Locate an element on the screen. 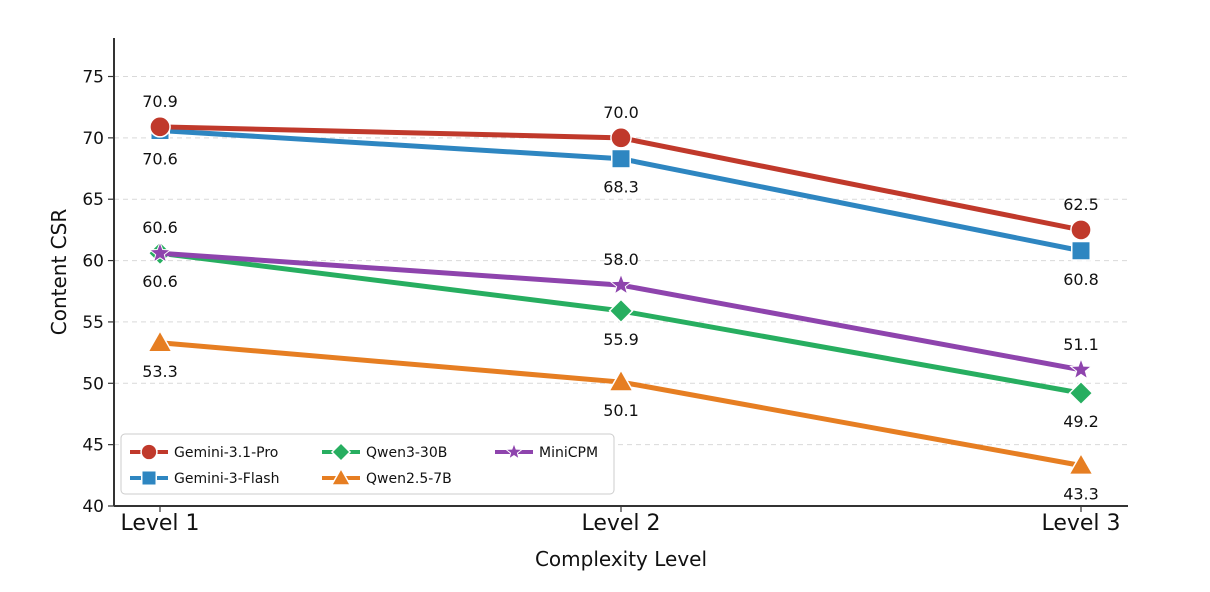 Image resolution: width=1210 pixels, height=592 pixels. x-tick-label: Level 3 is located at coordinates (1080, 523).